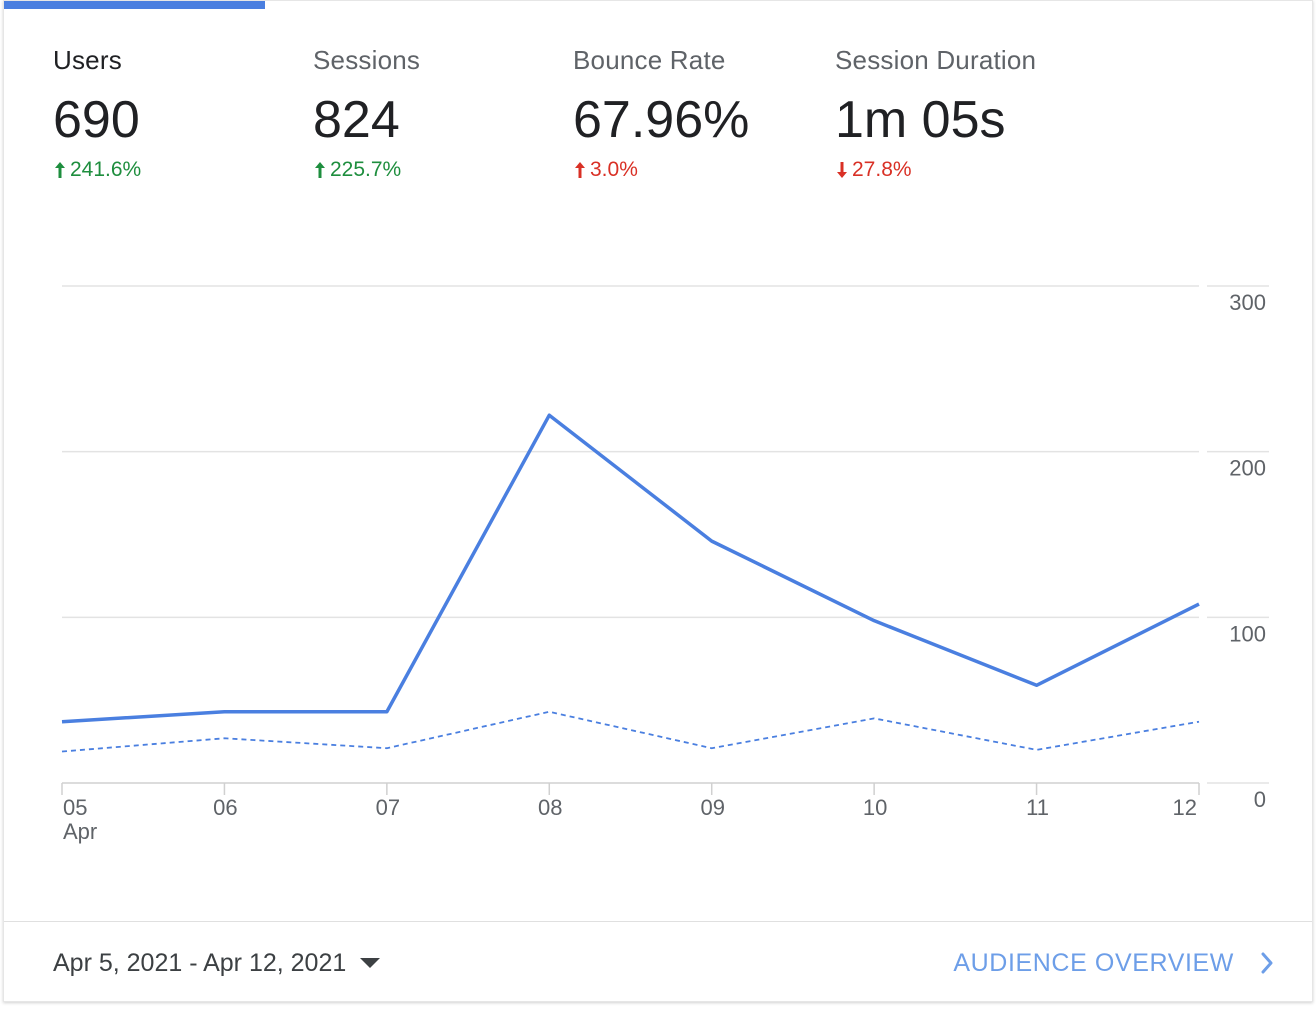  I want to click on metric-label: Users, so click(87, 60).